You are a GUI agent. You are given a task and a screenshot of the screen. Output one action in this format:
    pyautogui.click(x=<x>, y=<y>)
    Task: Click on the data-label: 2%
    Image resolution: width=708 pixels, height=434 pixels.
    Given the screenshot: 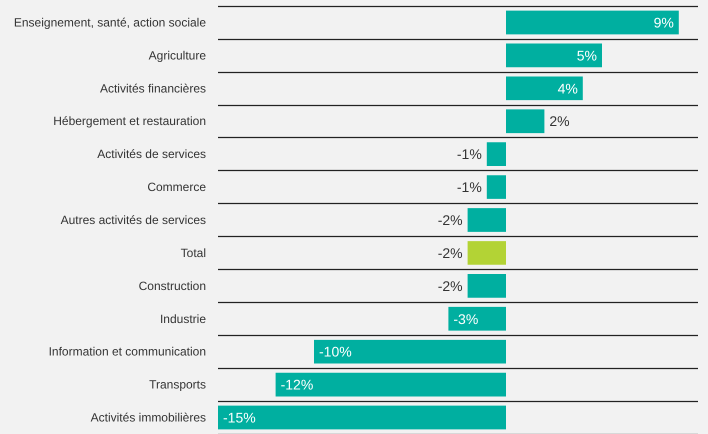 What is the action you would take?
    pyautogui.click(x=559, y=121)
    